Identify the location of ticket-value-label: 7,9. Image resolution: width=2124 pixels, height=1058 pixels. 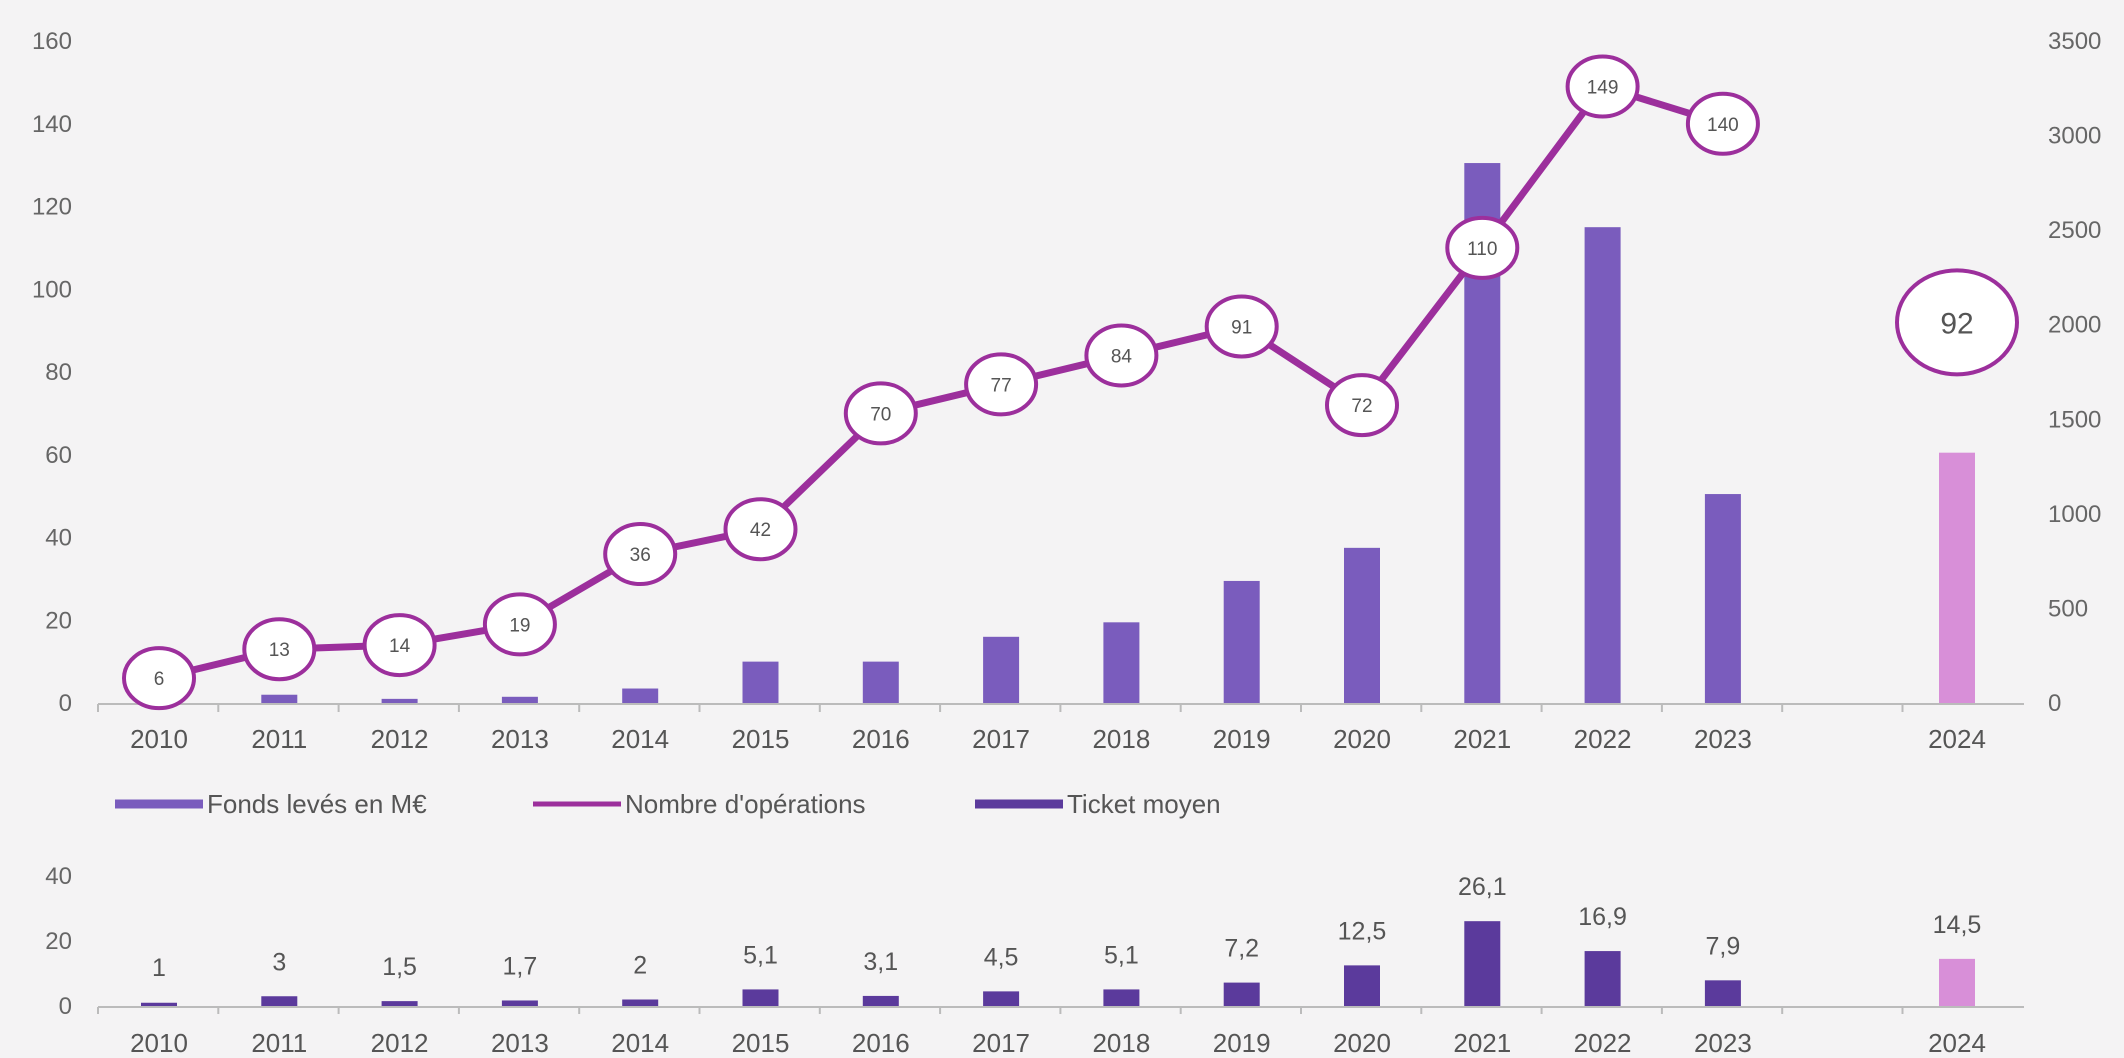
(1723, 946).